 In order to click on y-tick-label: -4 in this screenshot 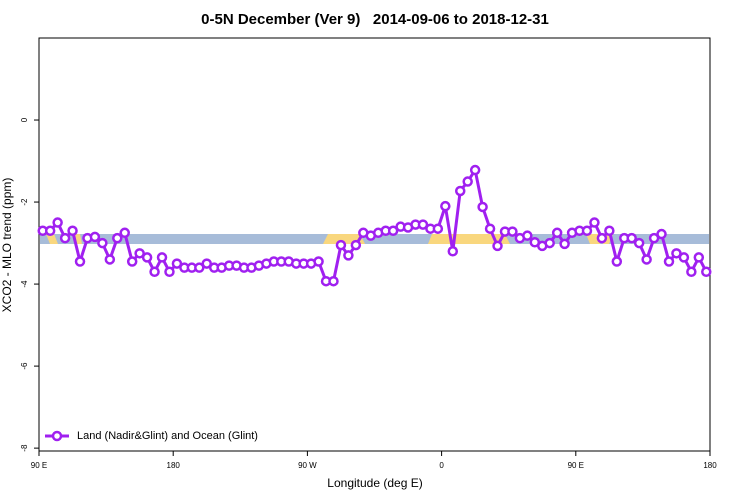, I will do `click(24, 284)`.